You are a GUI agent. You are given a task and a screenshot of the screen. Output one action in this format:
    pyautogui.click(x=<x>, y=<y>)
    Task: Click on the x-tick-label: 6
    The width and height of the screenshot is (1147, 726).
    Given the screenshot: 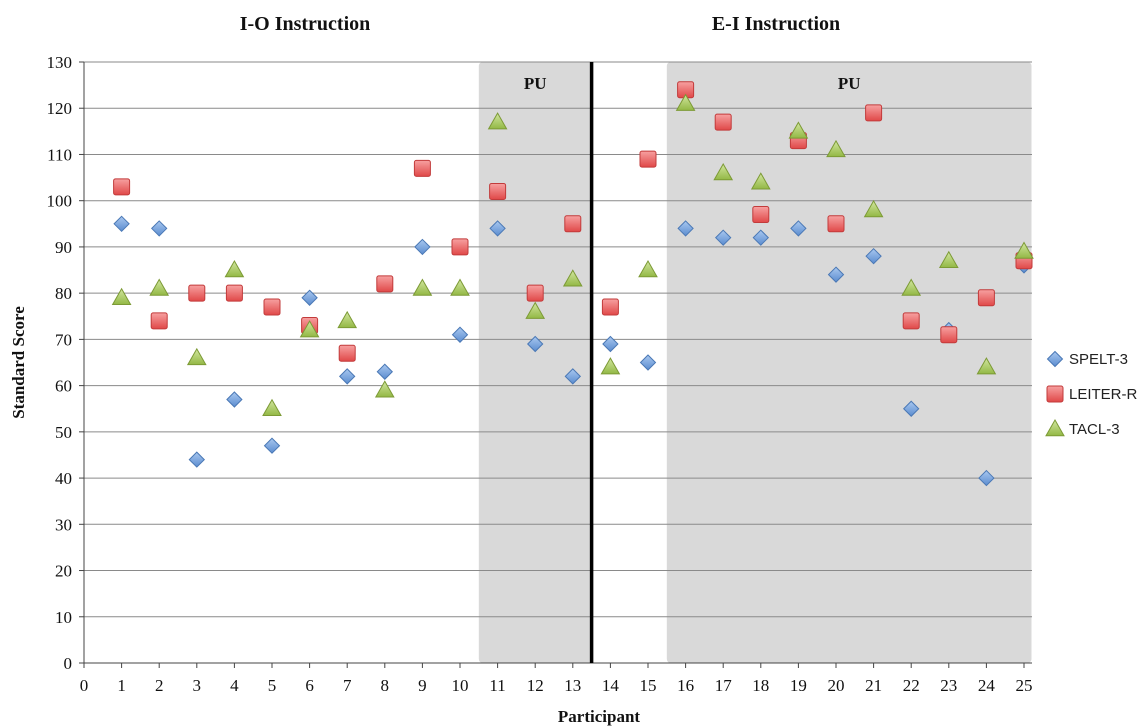 What is the action you would take?
    pyautogui.click(x=309, y=685)
    